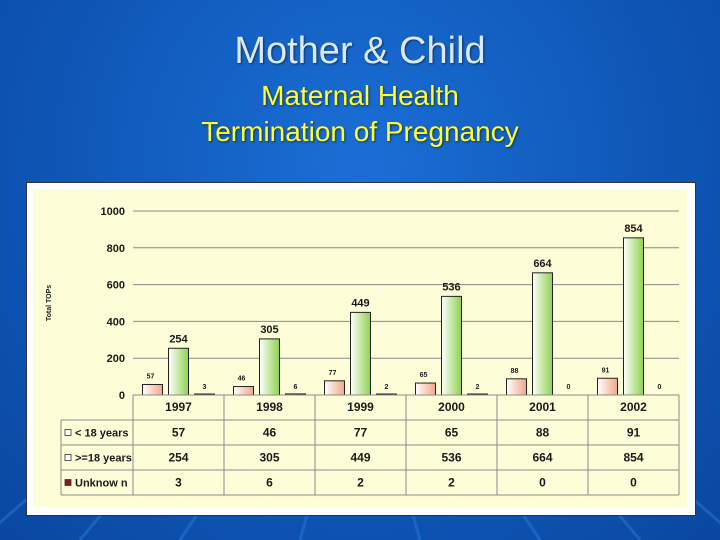 This screenshot has height=540, width=720. Describe the element at coordinates (633, 458) in the screenshot. I see `table-cell: 854` at that location.